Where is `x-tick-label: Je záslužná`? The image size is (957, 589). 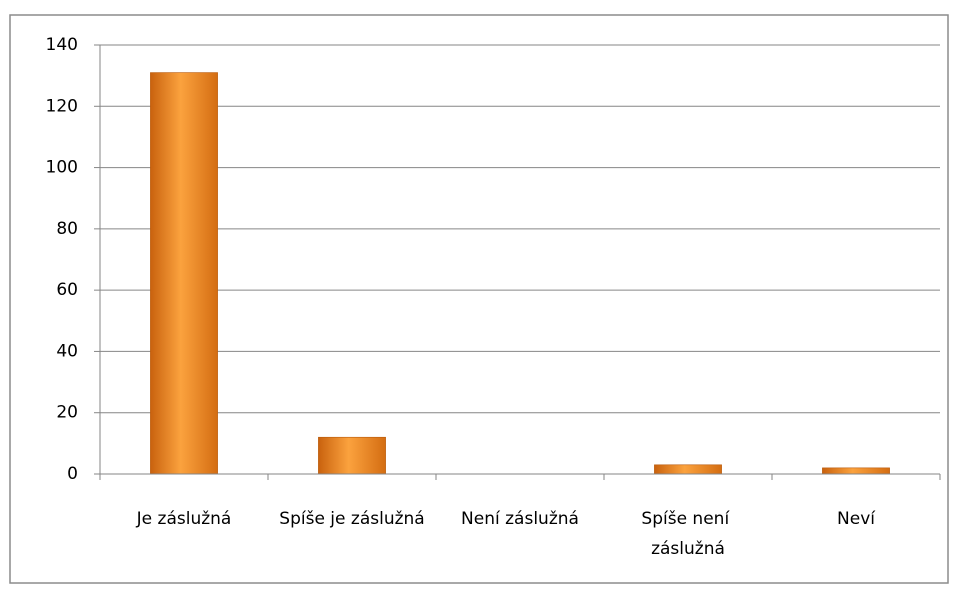
x-tick-label: Je záslužná is located at coordinates (184, 519).